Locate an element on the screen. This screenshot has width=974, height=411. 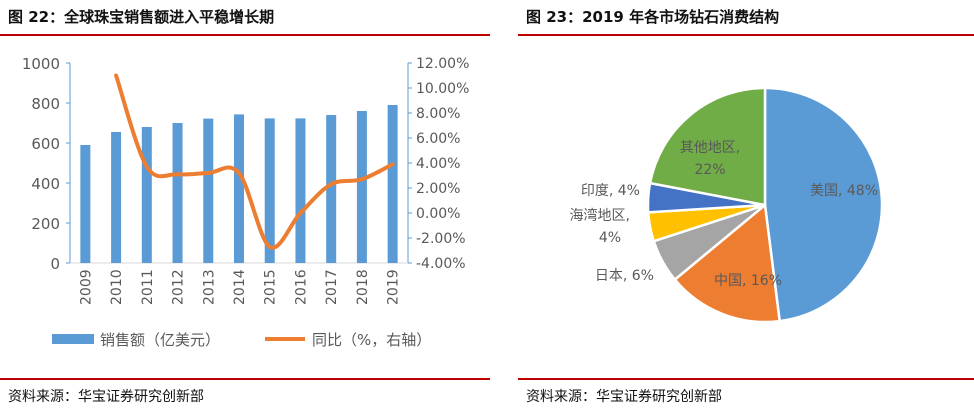
bar-2015 is located at coordinates (269, 191).